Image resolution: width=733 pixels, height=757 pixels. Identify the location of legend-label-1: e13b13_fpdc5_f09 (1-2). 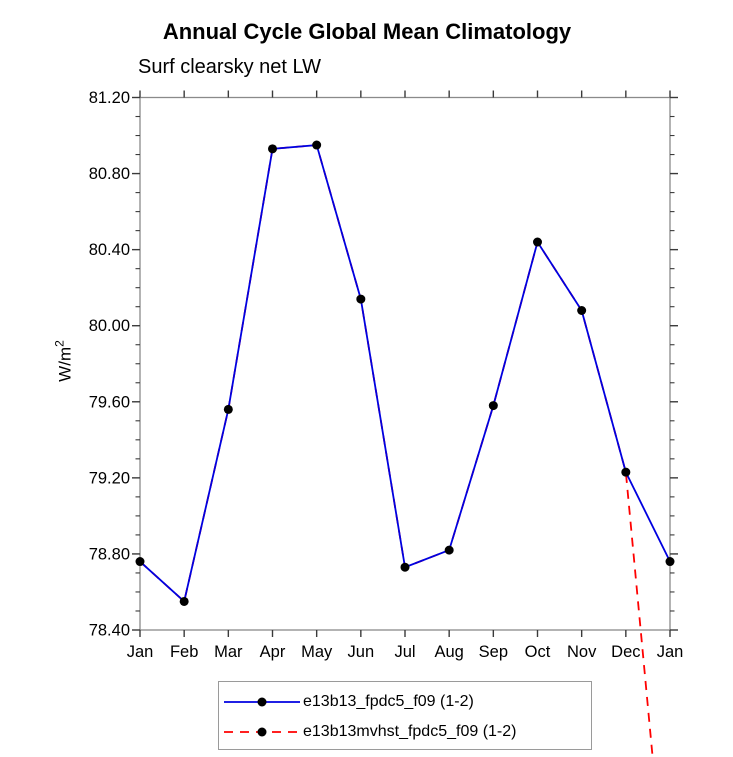
(388, 701).